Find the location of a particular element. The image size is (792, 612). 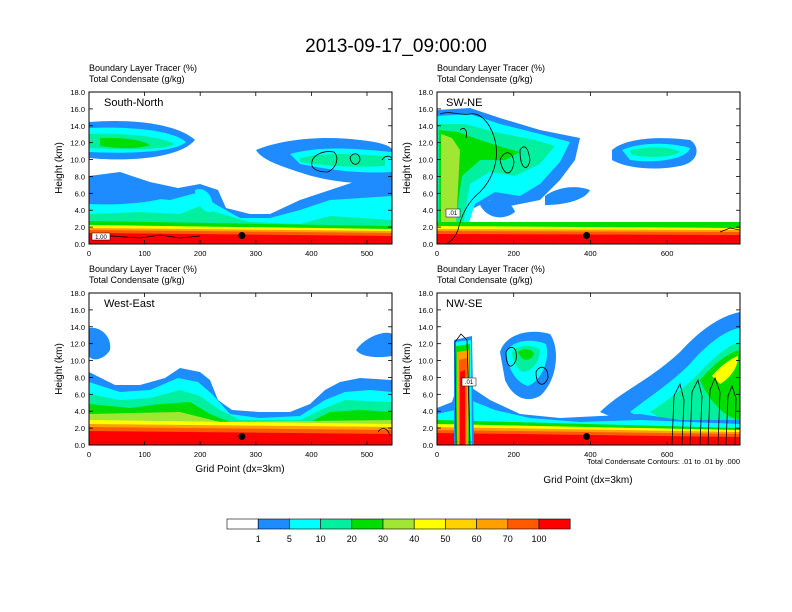

colorbar-label: 1 is located at coordinates (258, 539).